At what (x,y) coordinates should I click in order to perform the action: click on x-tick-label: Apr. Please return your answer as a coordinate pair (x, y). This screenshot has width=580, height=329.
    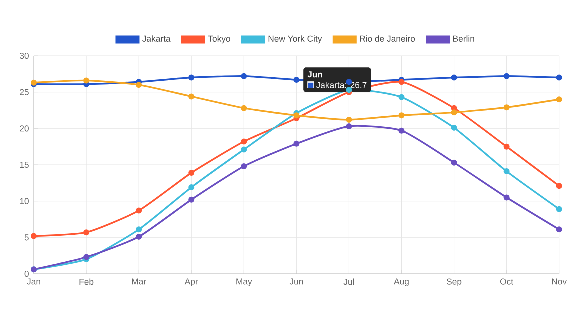
    Looking at the image, I should click on (191, 282).